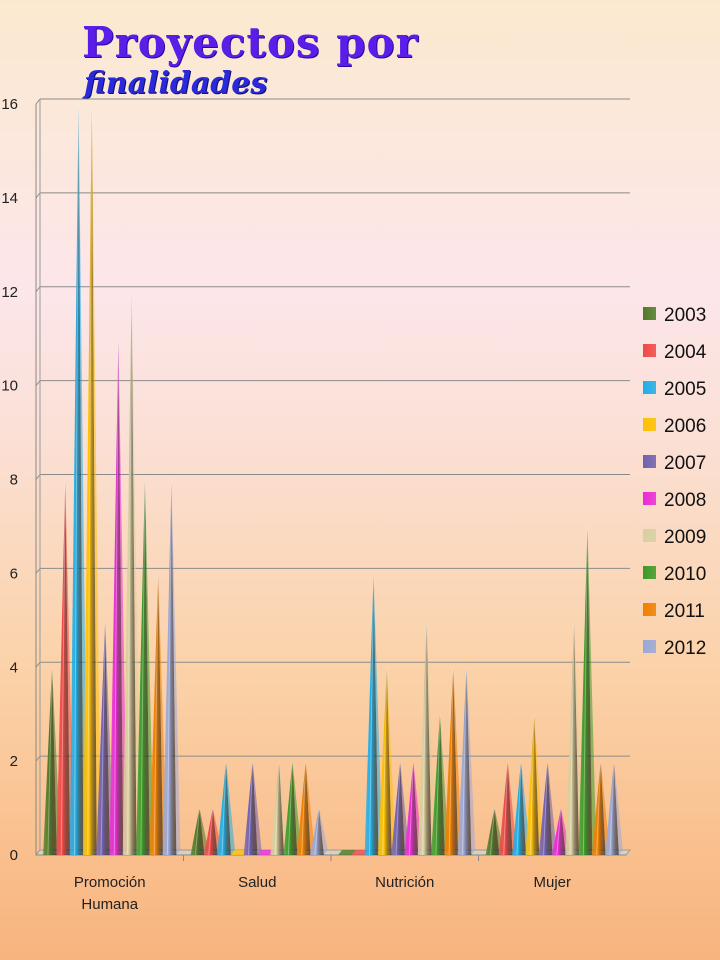 The height and width of the screenshot is (960, 720). I want to click on chart-title: Proyectos por, so click(250, 42).